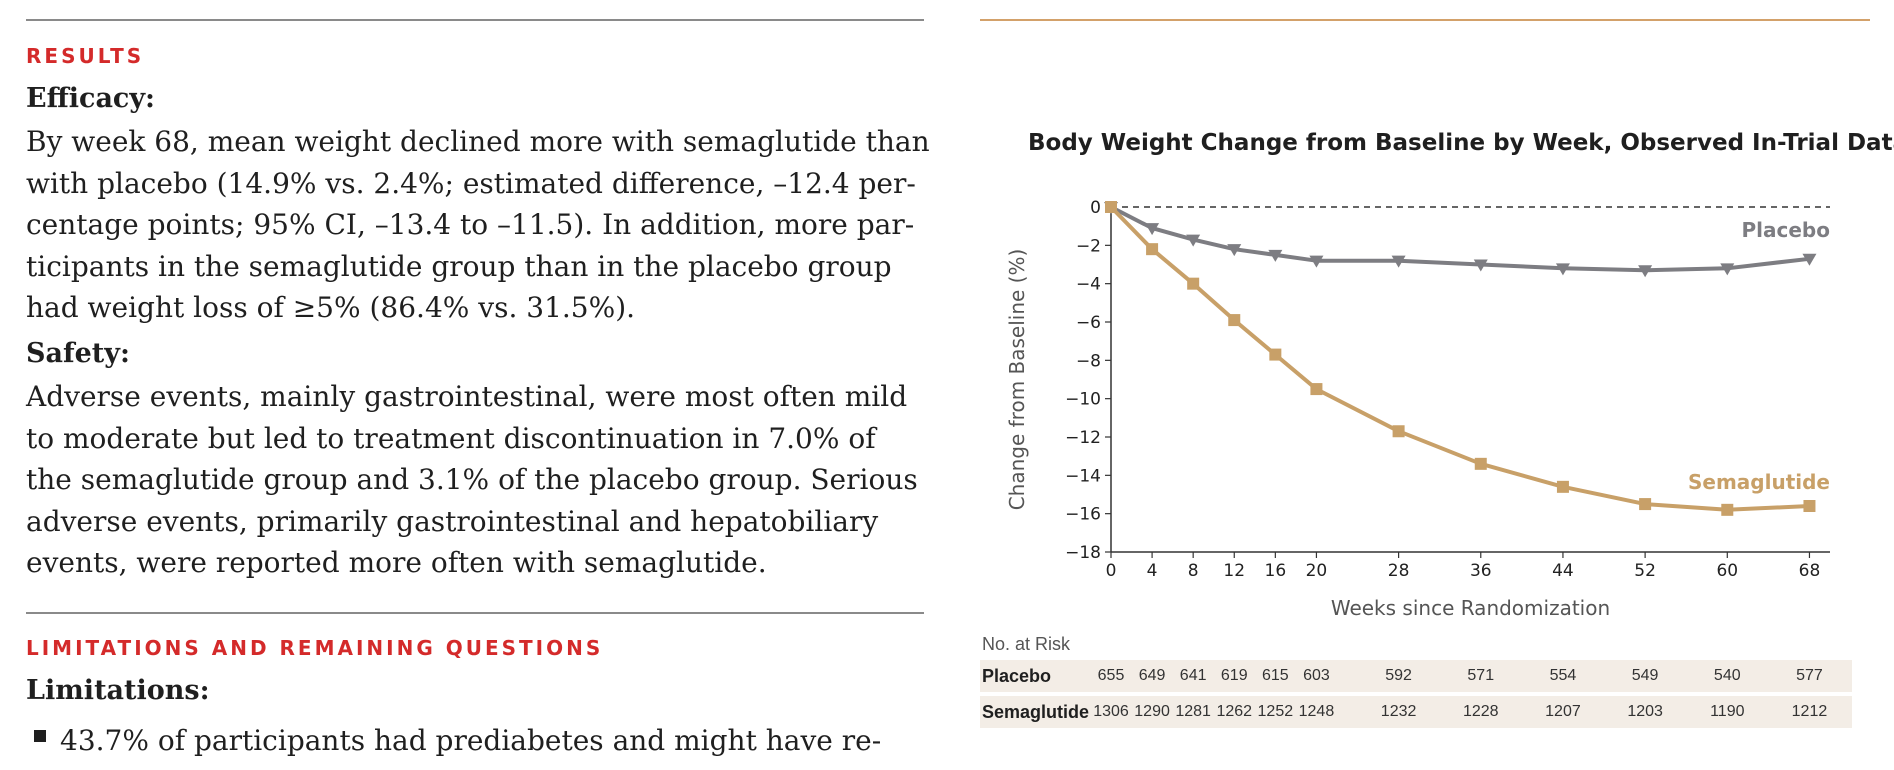 The width and height of the screenshot is (1894, 770). I want to click on y-tick-label: −16, so click(1083, 515).